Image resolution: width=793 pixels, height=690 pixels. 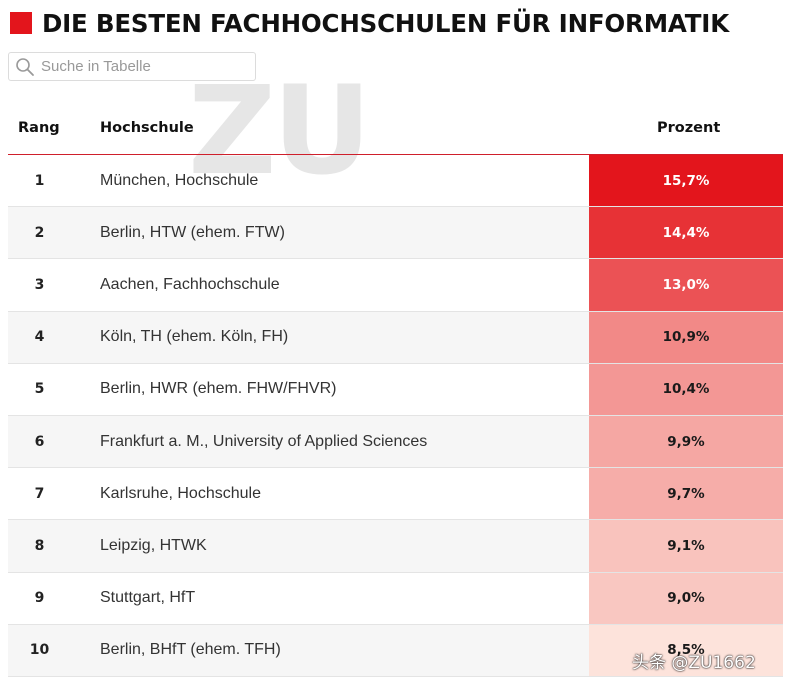 What do you see at coordinates (39, 493) in the screenshot?
I see `rank-cell: 7` at bounding box center [39, 493].